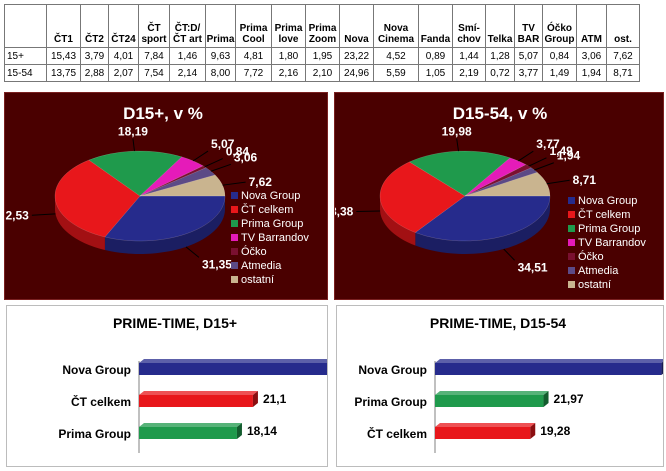 The image size is (666, 471). I want to click on pie-data-label: 18,19, so click(133, 132).